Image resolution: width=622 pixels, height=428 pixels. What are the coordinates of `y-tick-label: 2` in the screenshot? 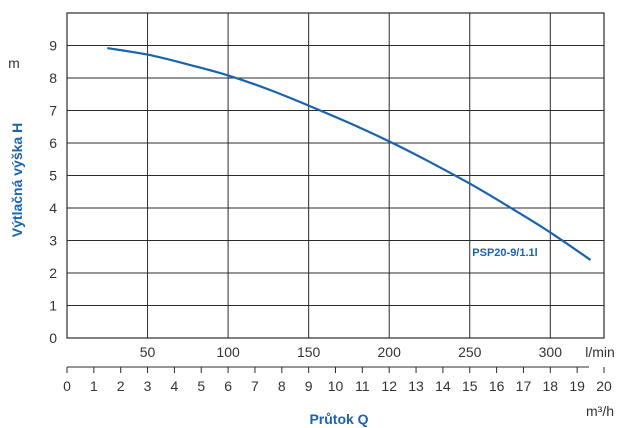 It's located at (53, 273).